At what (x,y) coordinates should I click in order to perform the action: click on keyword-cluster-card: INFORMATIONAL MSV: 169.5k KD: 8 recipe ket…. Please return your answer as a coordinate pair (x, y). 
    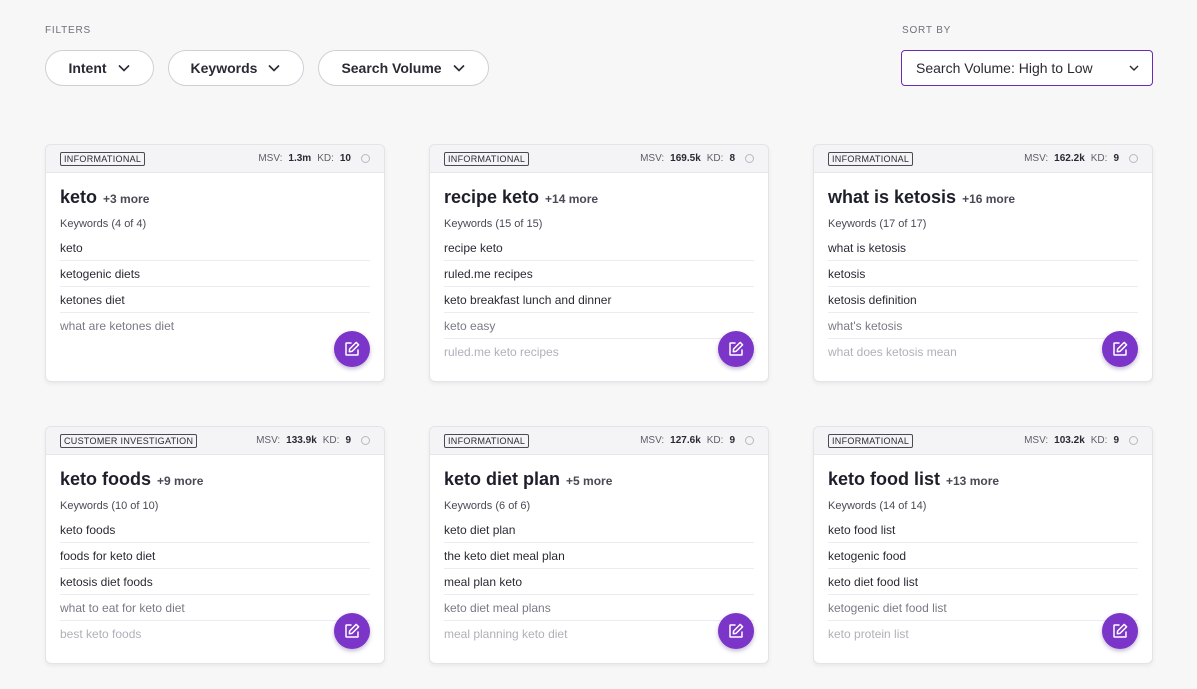
    Looking at the image, I should click on (599, 263).